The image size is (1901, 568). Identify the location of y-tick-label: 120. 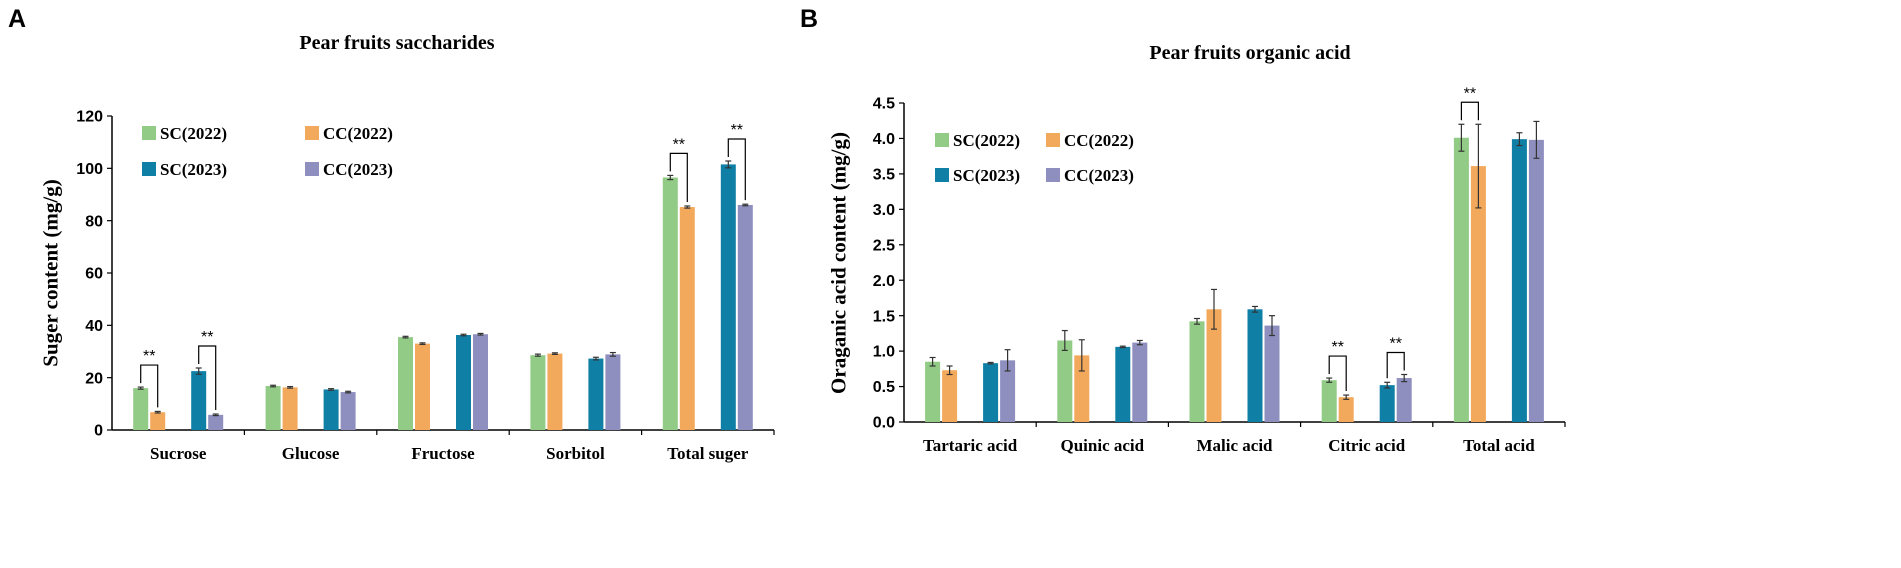
(89, 117).